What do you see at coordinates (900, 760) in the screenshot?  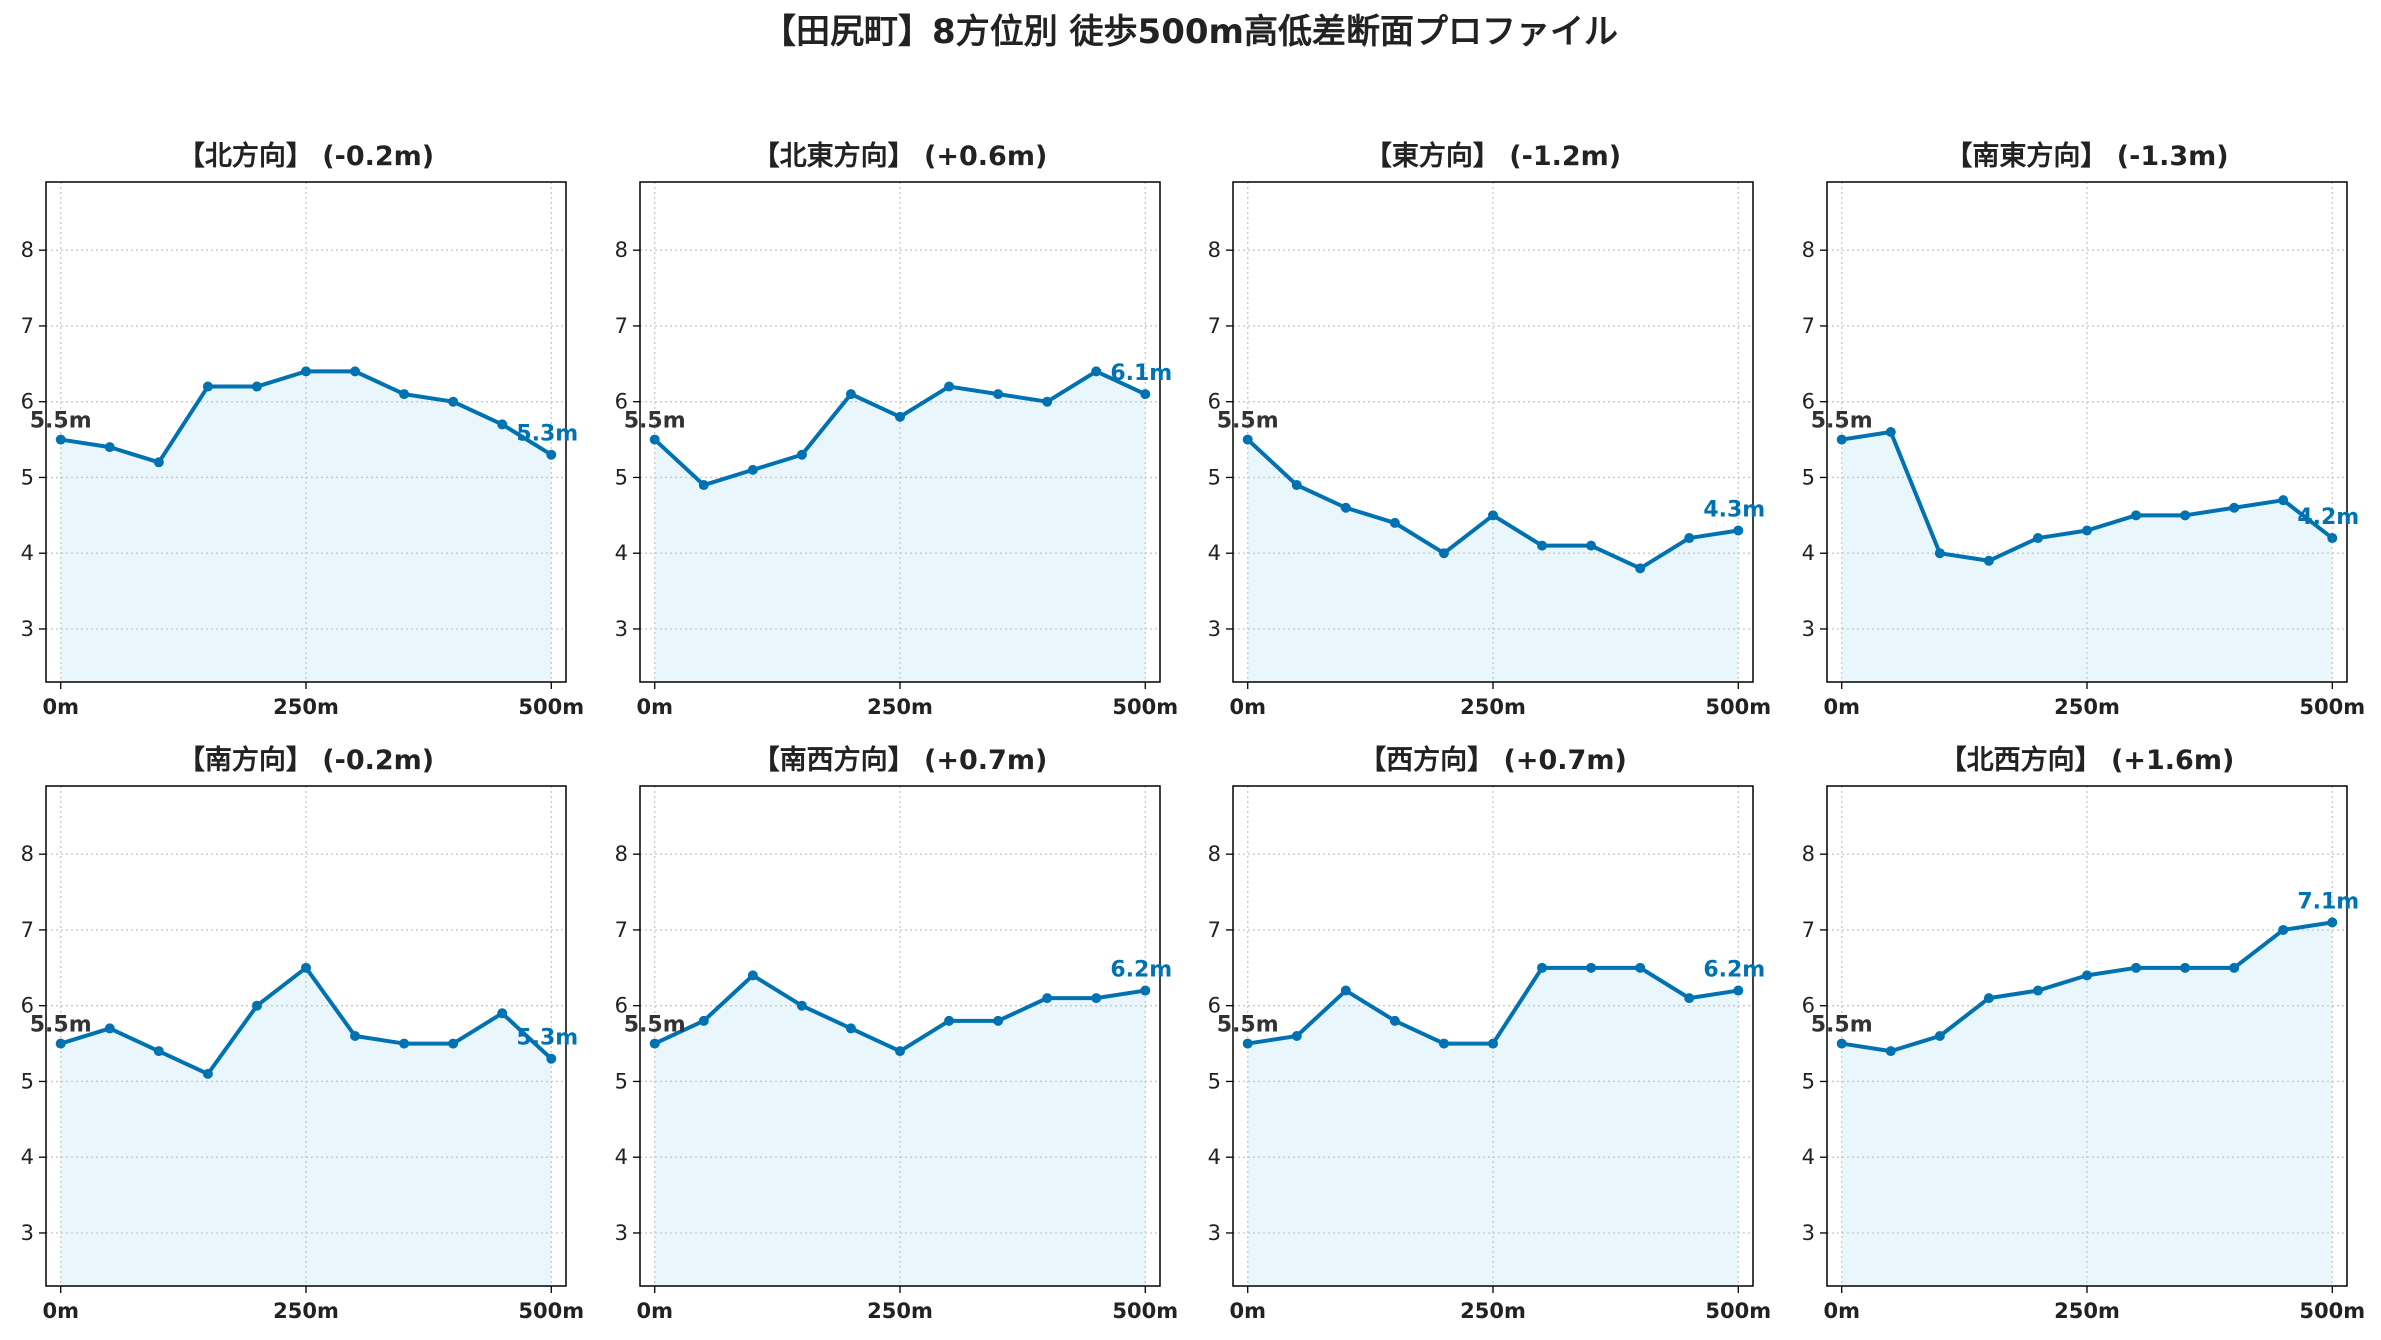 I see `panel-title: 【南西方向】 (+0.7m)` at bounding box center [900, 760].